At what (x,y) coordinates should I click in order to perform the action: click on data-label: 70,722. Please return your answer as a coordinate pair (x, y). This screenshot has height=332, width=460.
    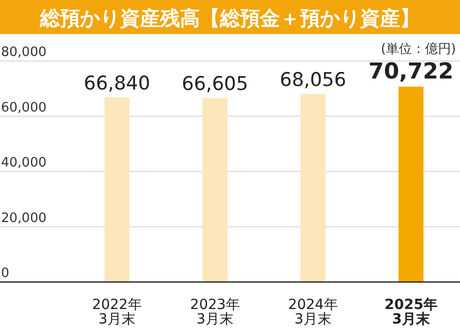
    Looking at the image, I should click on (411, 72).